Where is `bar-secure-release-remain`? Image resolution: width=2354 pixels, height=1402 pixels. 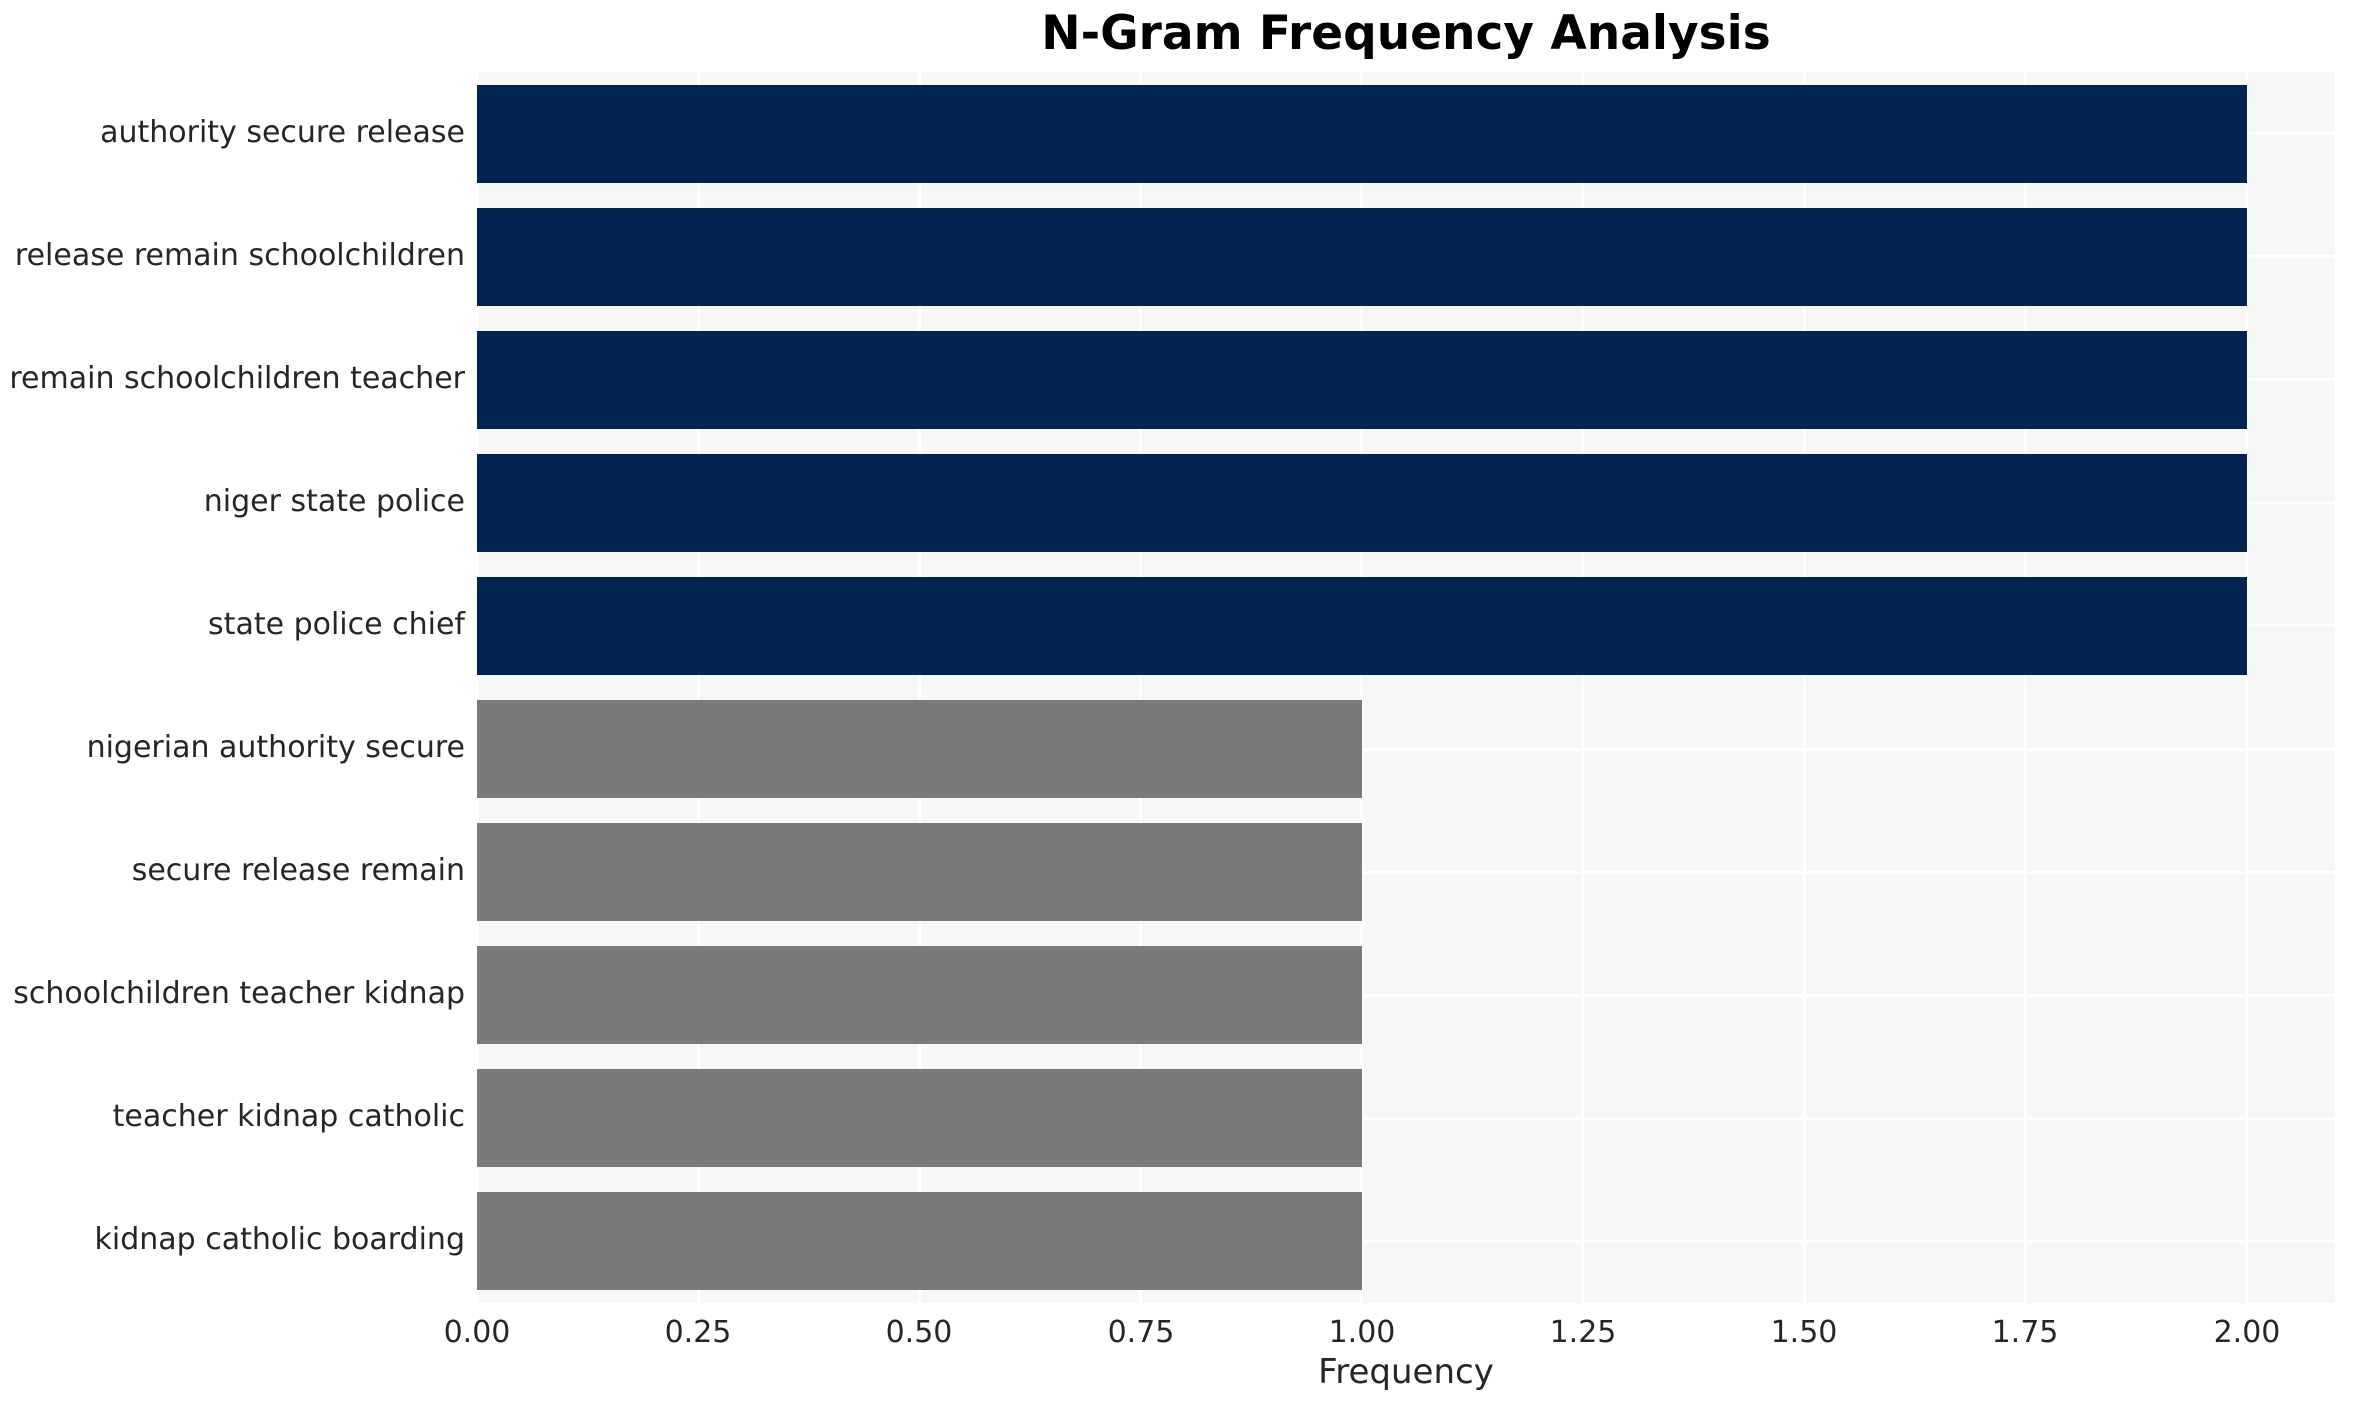 bar-secure-release-remain is located at coordinates (919, 872).